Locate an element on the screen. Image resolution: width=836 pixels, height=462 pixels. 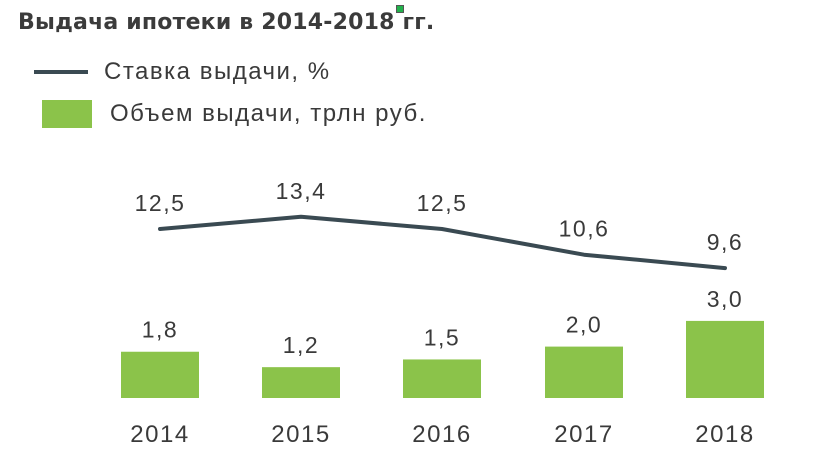
rate-value-label: 13,4 is located at coordinates (301, 191).